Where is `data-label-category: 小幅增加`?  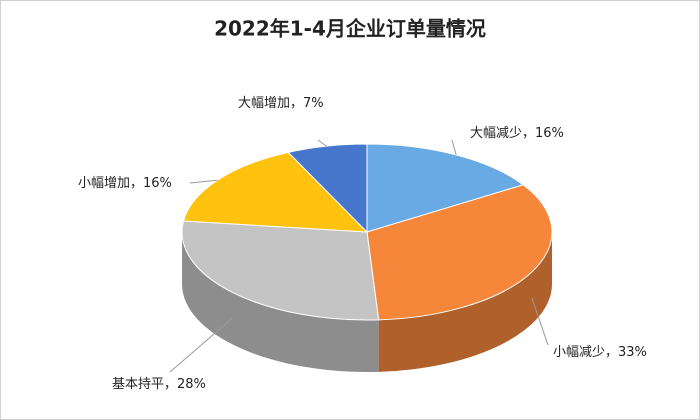 data-label-category: 小幅增加 is located at coordinates (104, 183).